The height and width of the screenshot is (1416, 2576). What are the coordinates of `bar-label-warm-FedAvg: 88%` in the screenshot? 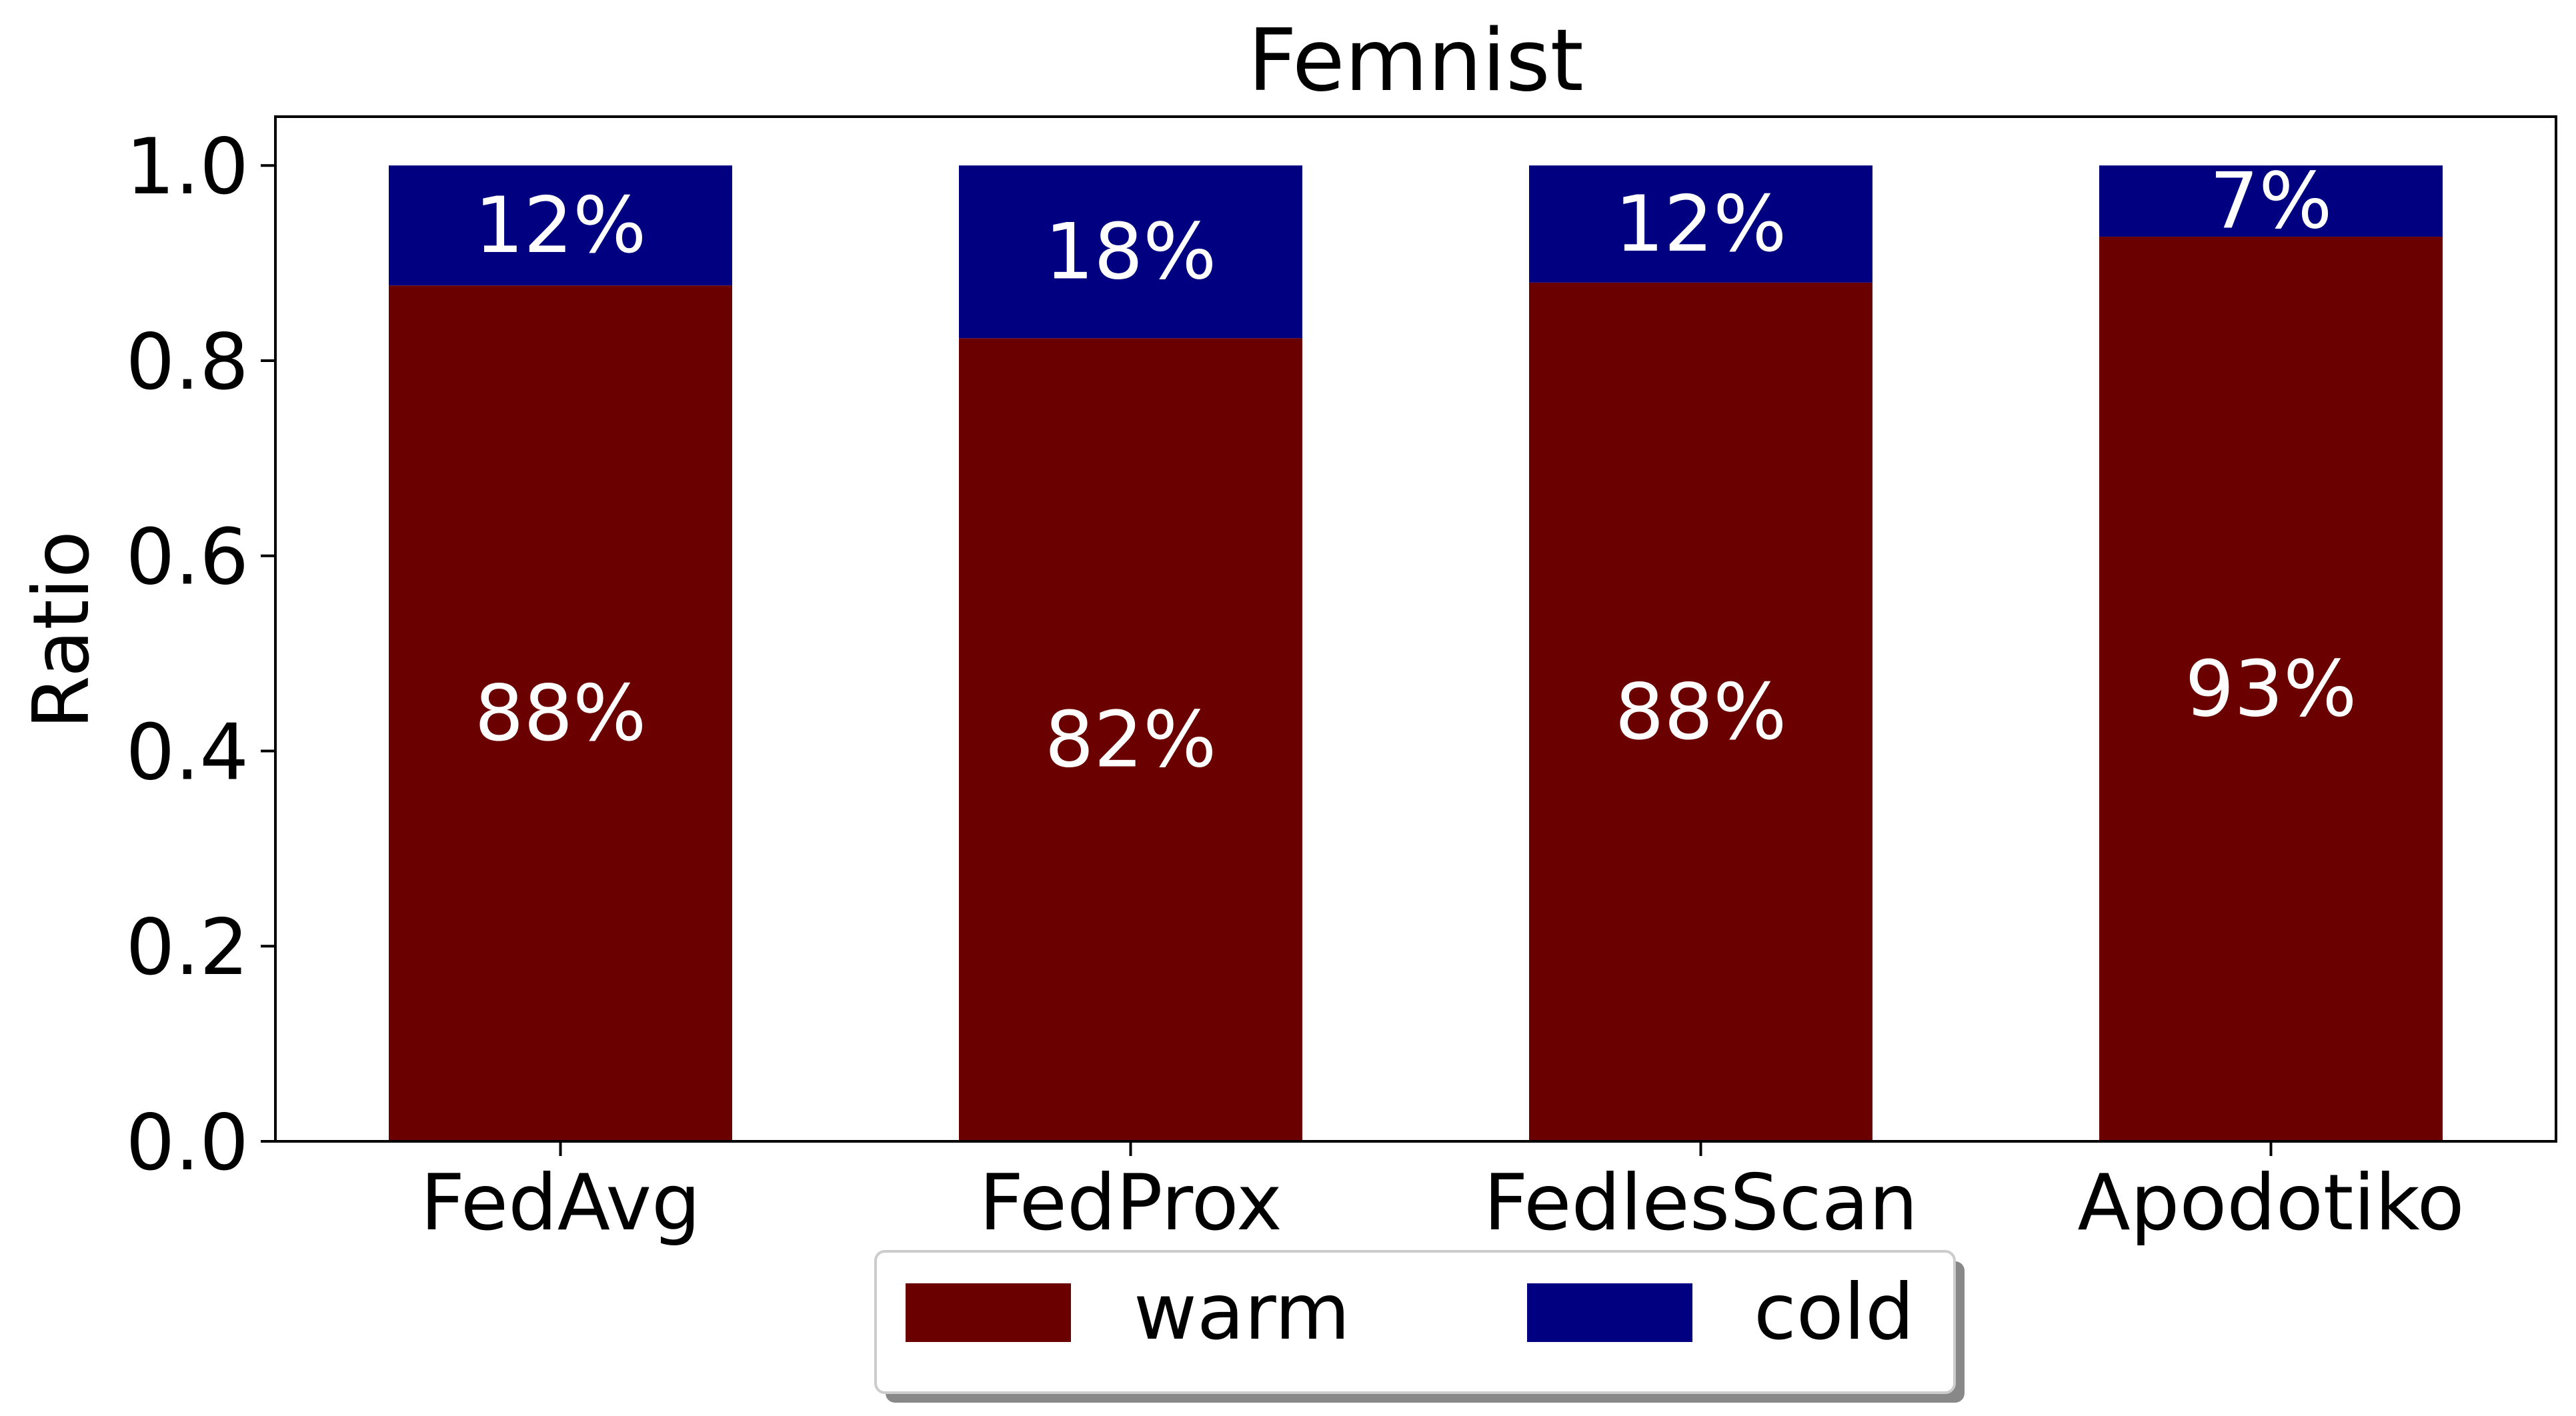 It's located at (561, 714).